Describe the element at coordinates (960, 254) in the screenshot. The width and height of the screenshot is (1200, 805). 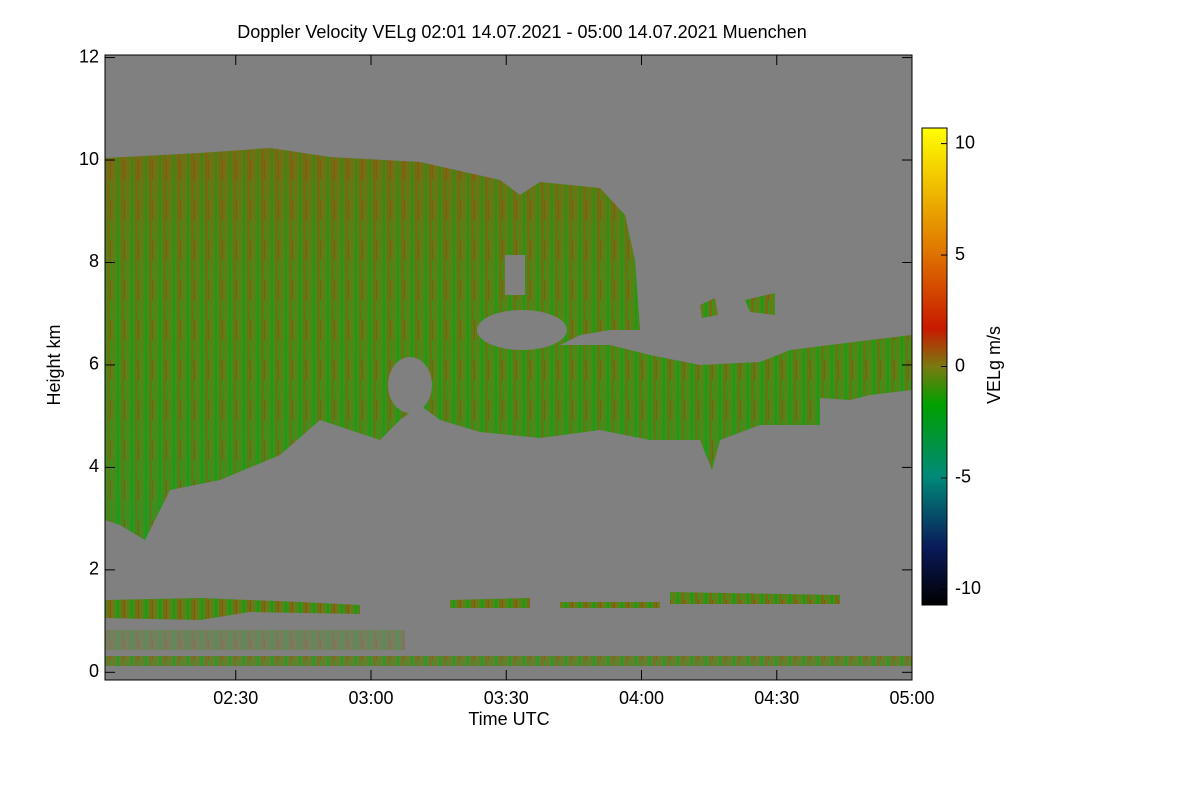
I see `colorbar-tick-label: 5` at that location.